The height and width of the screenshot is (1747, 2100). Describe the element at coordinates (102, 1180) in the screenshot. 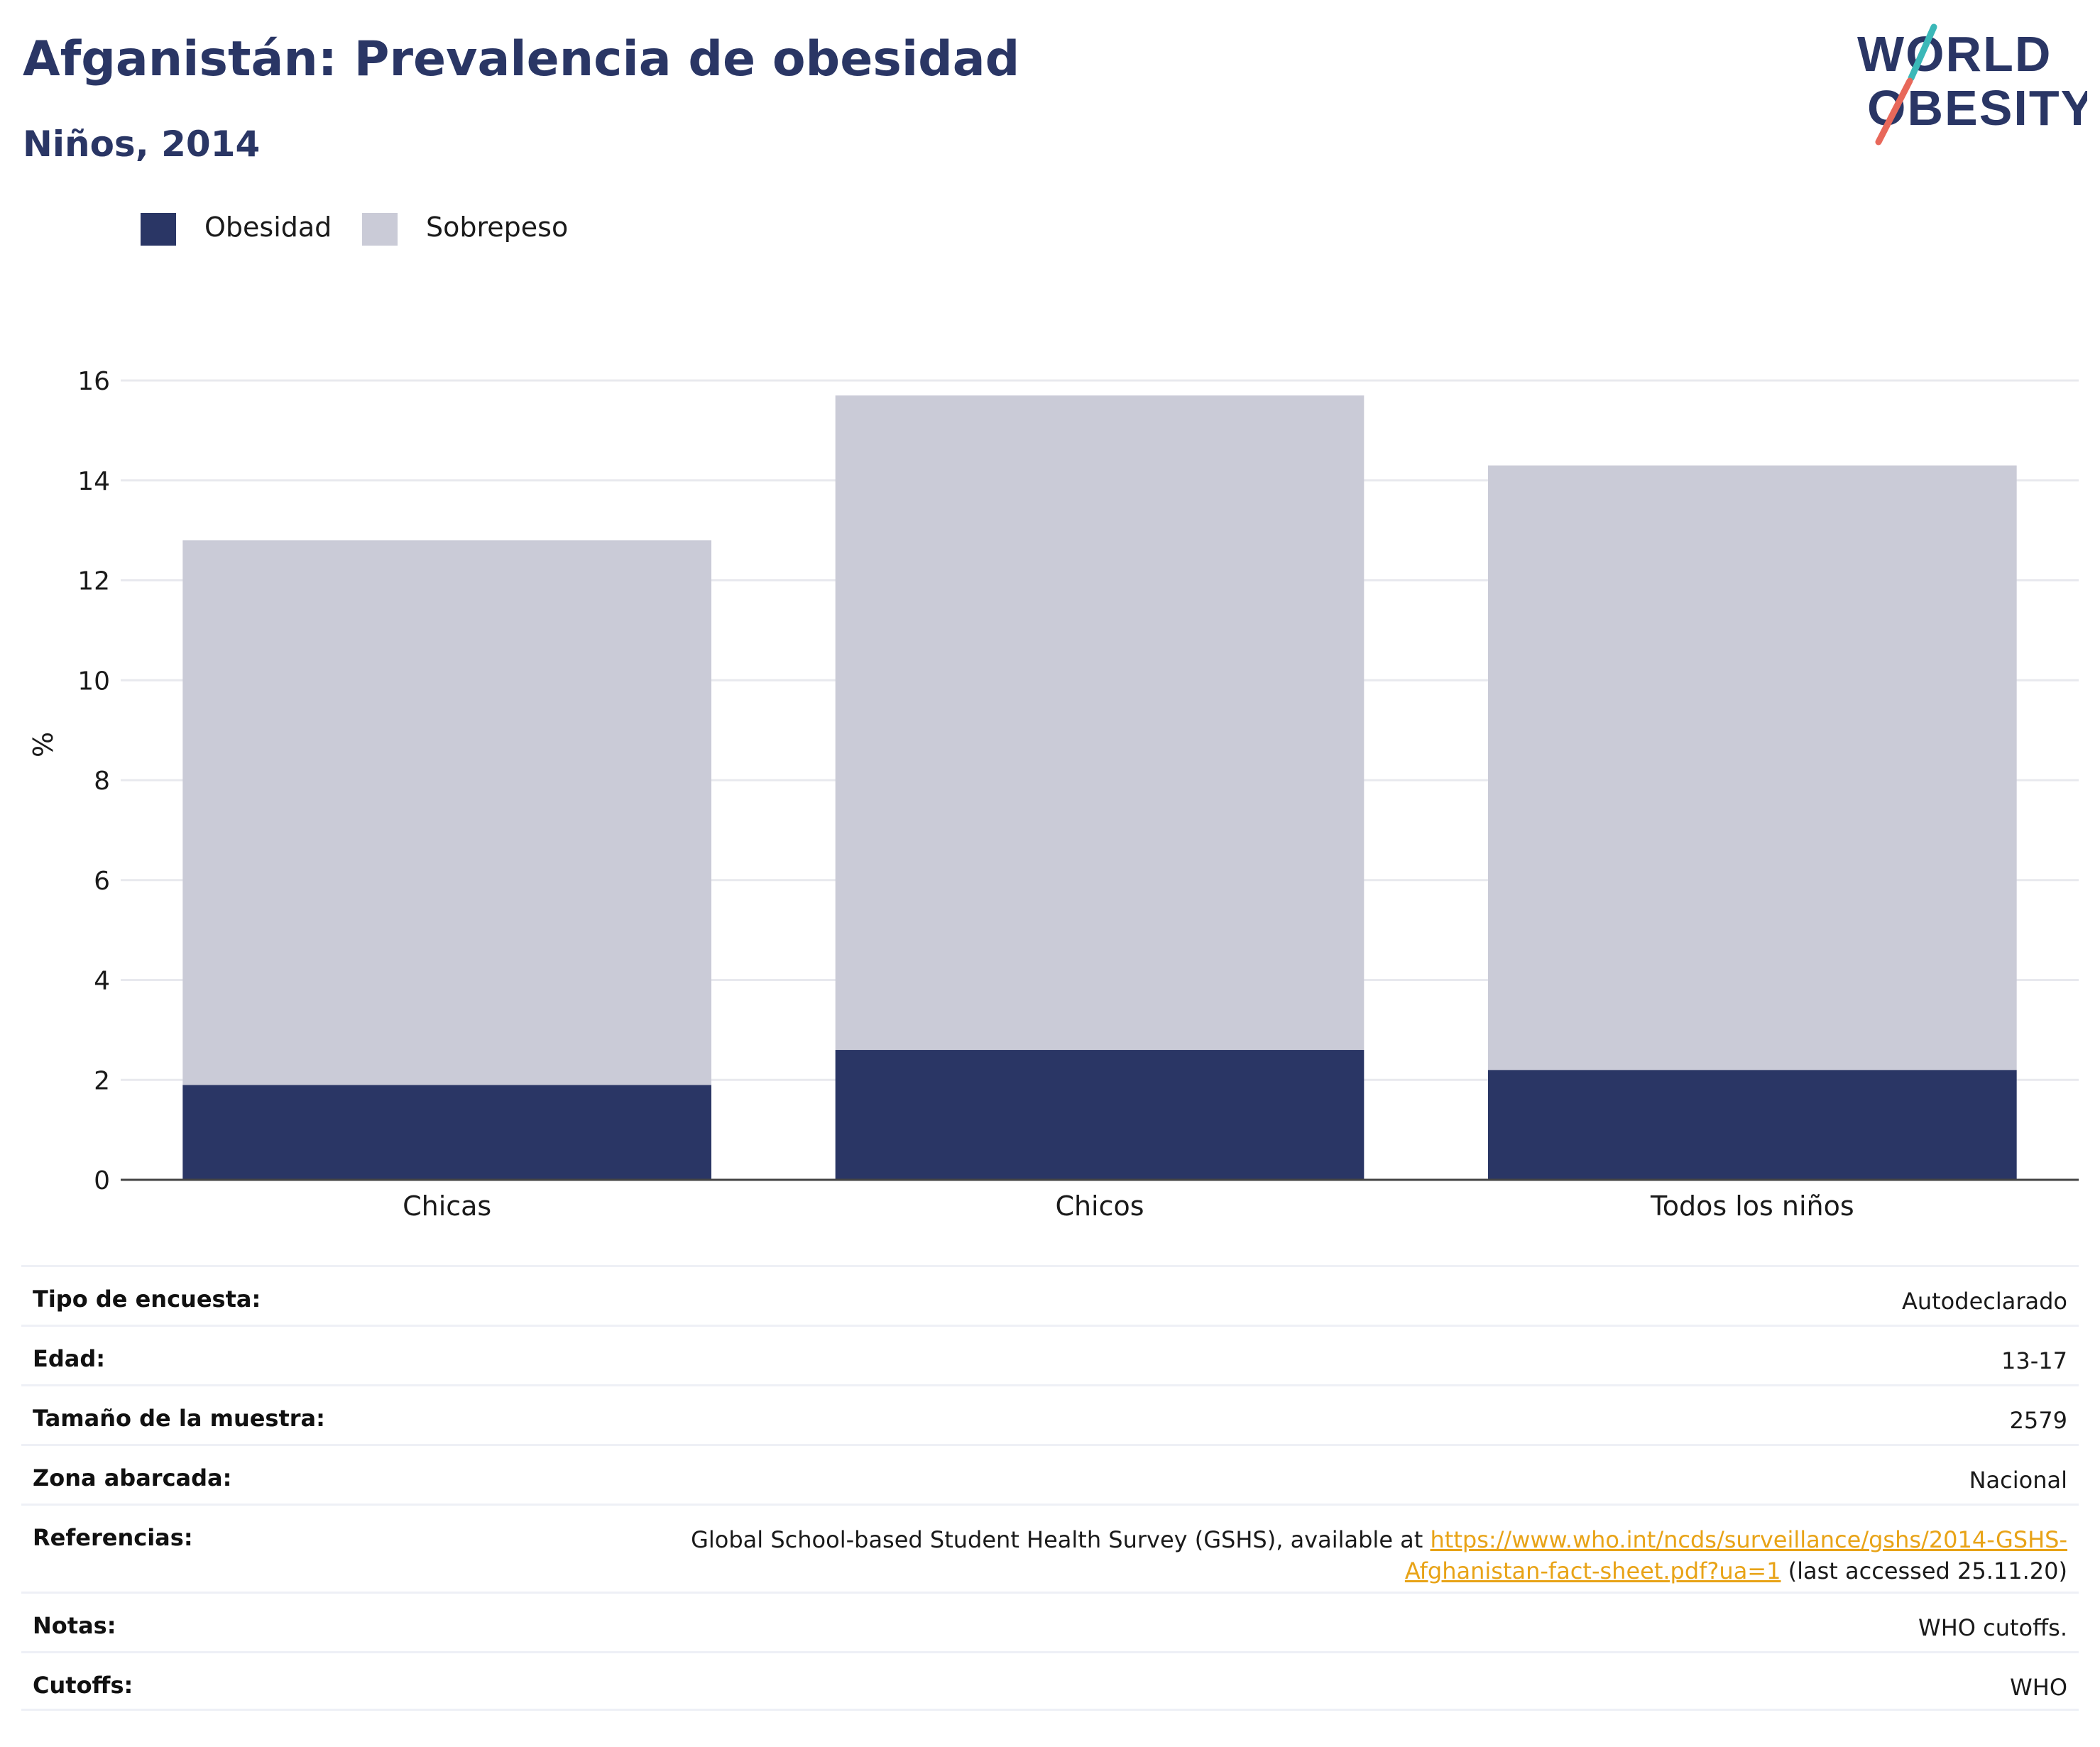

I see `y-tick-label: 0` at that location.